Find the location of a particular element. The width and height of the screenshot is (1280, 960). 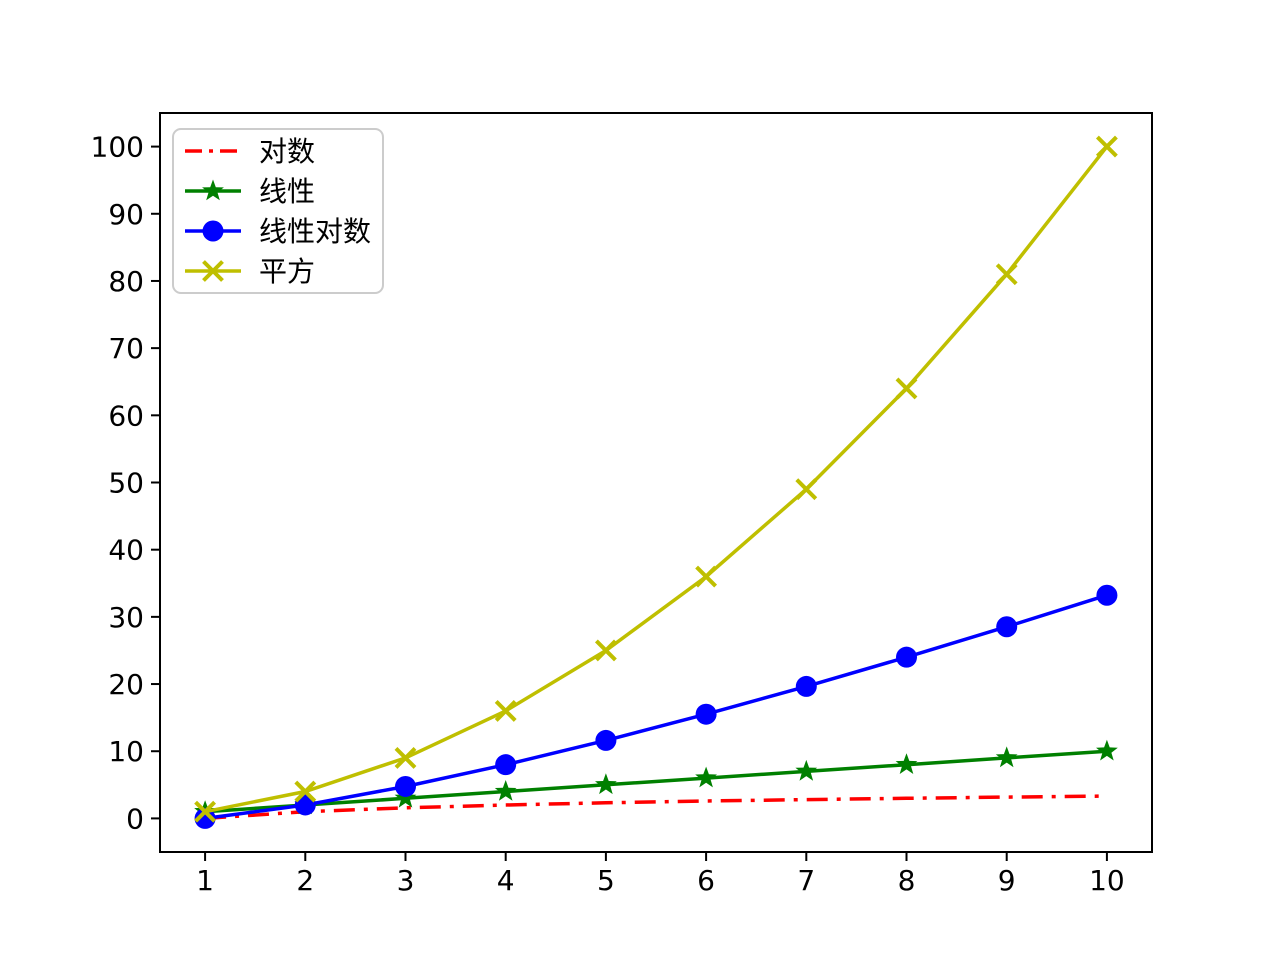

y-tick-label: 100 is located at coordinates (117, 147).